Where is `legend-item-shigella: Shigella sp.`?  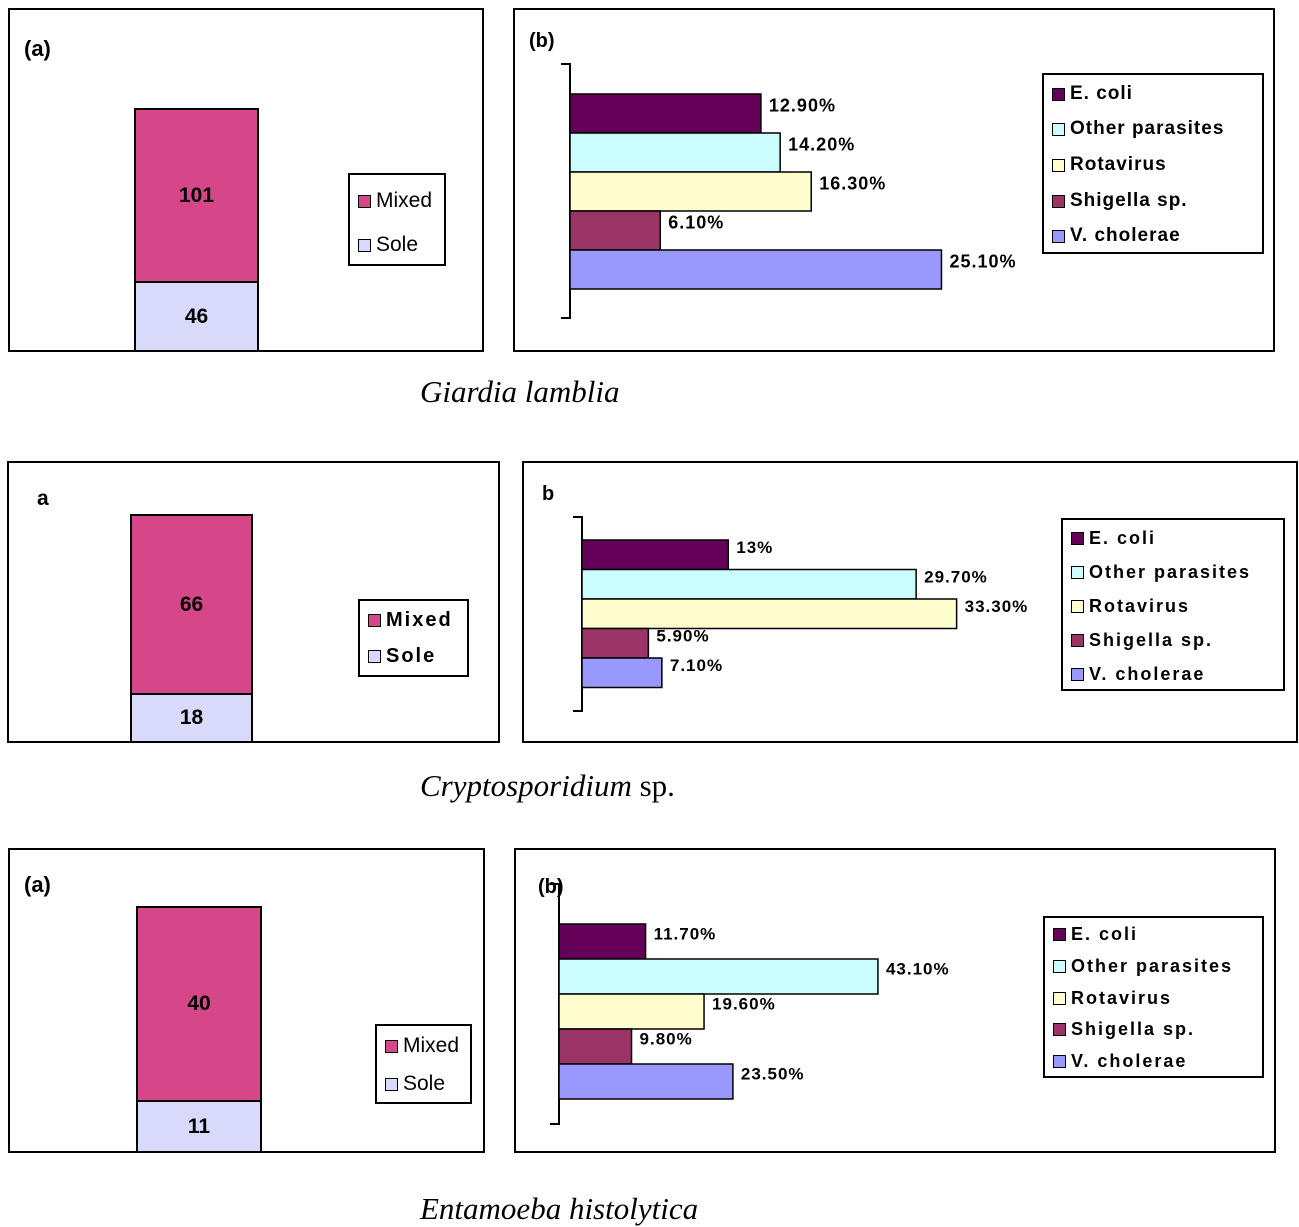
legend-item-shigella: Shigella sp. is located at coordinates (1124, 1029).